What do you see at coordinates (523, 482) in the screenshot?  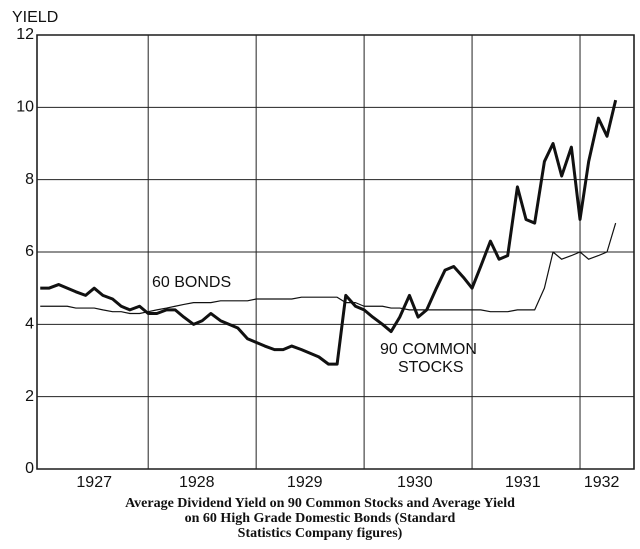 I see `x-tick-label: 1931` at bounding box center [523, 482].